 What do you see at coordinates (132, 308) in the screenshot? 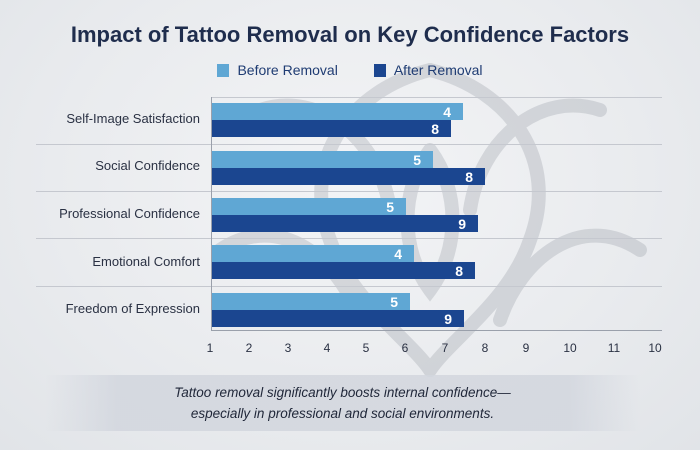
I see `category-label: Freedom of Expression` at bounding box center [132, 308].